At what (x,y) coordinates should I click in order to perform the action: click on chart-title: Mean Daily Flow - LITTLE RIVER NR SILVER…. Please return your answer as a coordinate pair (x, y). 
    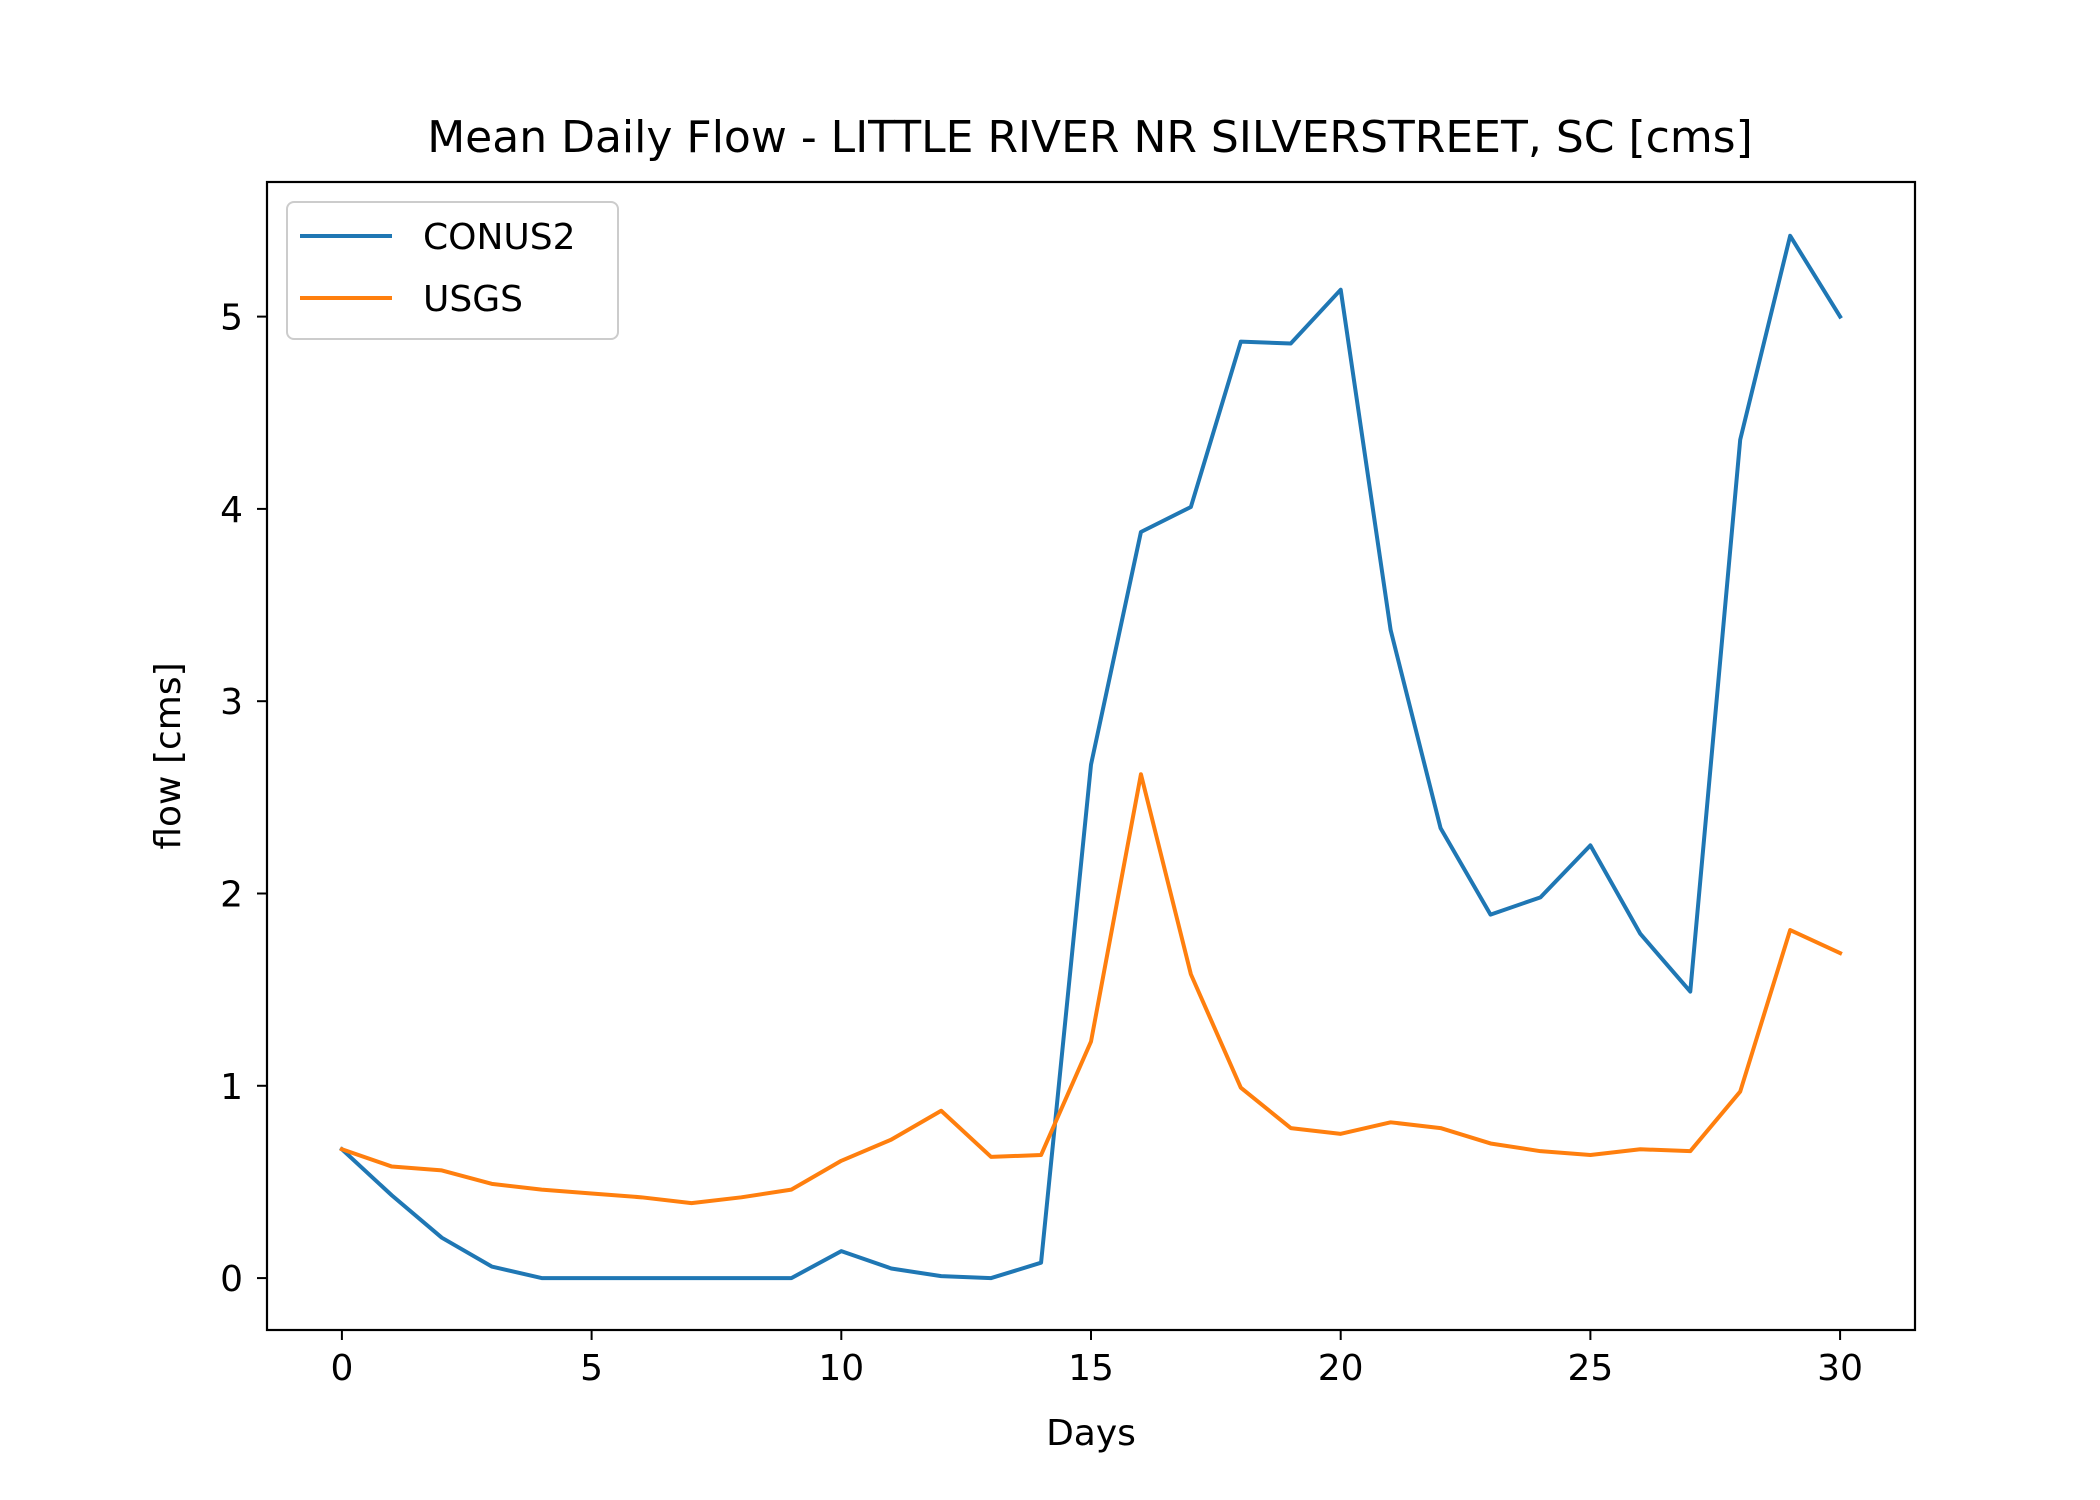
    Looking at the image, I should click on (1090, 137).